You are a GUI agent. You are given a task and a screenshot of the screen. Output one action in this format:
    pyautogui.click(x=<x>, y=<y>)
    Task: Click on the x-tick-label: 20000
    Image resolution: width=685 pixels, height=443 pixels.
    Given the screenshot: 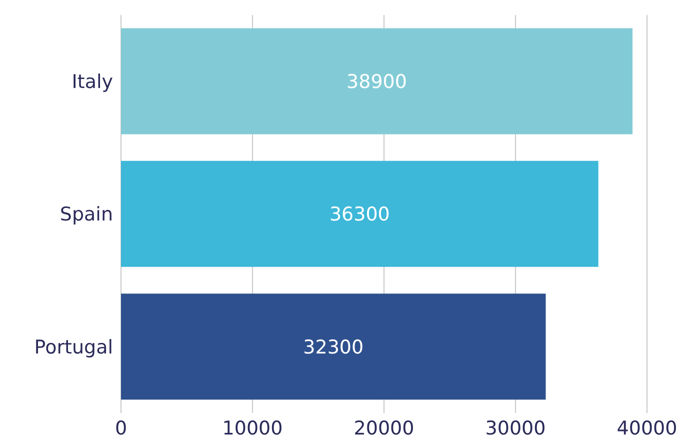 What is the action you would take?
    pyautogui.click(x=384, y=428)
    